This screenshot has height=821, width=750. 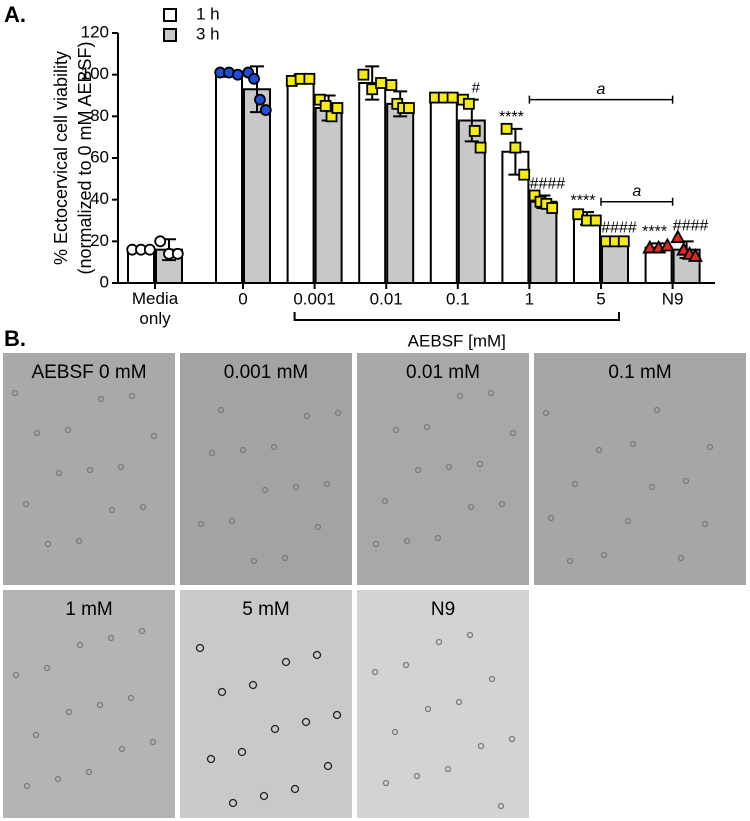 I want to click on y-tick-label: 0, so click(x=104, y=281).